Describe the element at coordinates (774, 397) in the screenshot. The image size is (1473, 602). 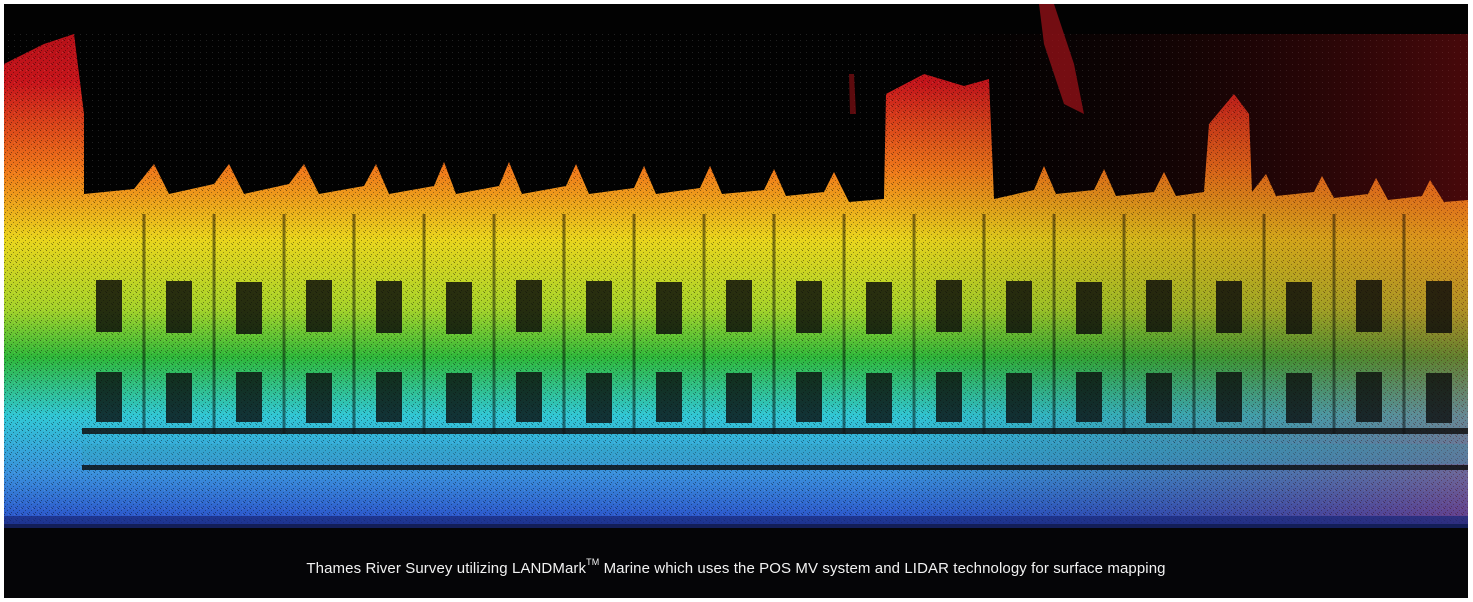
I see `lower-windows` at that location.